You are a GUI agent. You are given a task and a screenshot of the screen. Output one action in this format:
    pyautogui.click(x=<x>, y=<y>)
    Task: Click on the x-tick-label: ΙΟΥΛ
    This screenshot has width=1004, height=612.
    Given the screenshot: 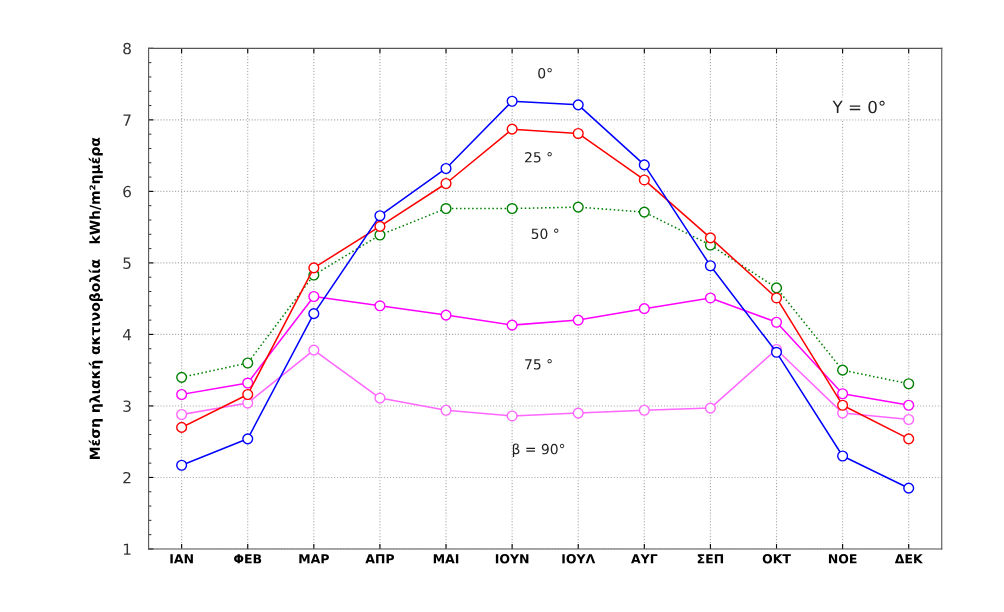 What is the action you would take?
    pyautogui.click(x=579, y=559)
    